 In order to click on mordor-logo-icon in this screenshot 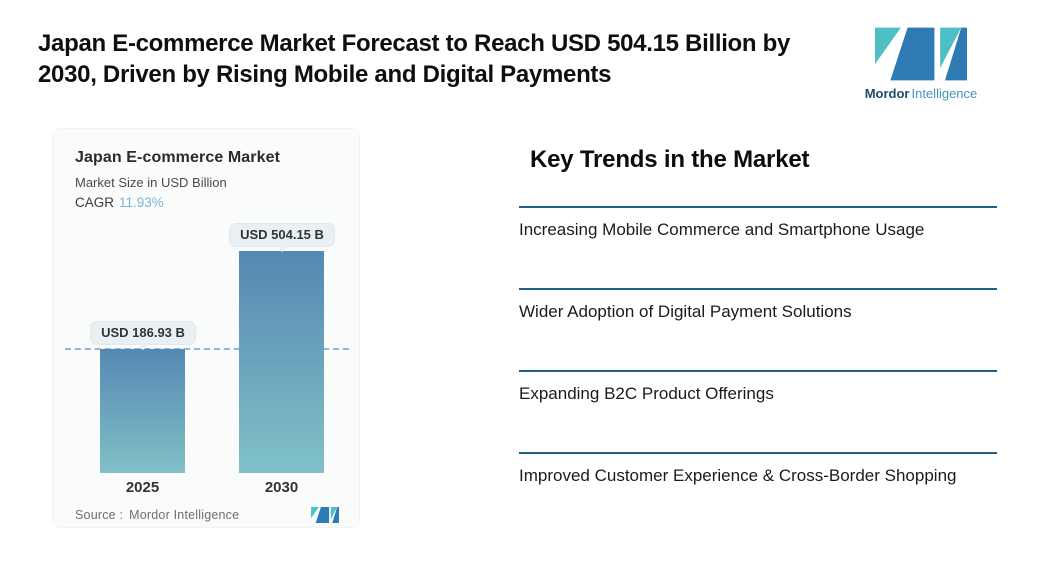, I will do `click(921, 54)`.